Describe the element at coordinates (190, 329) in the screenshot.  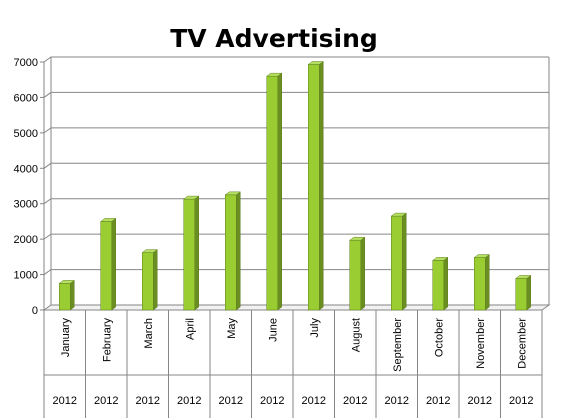
I see `x-tick-label: April` at that location.